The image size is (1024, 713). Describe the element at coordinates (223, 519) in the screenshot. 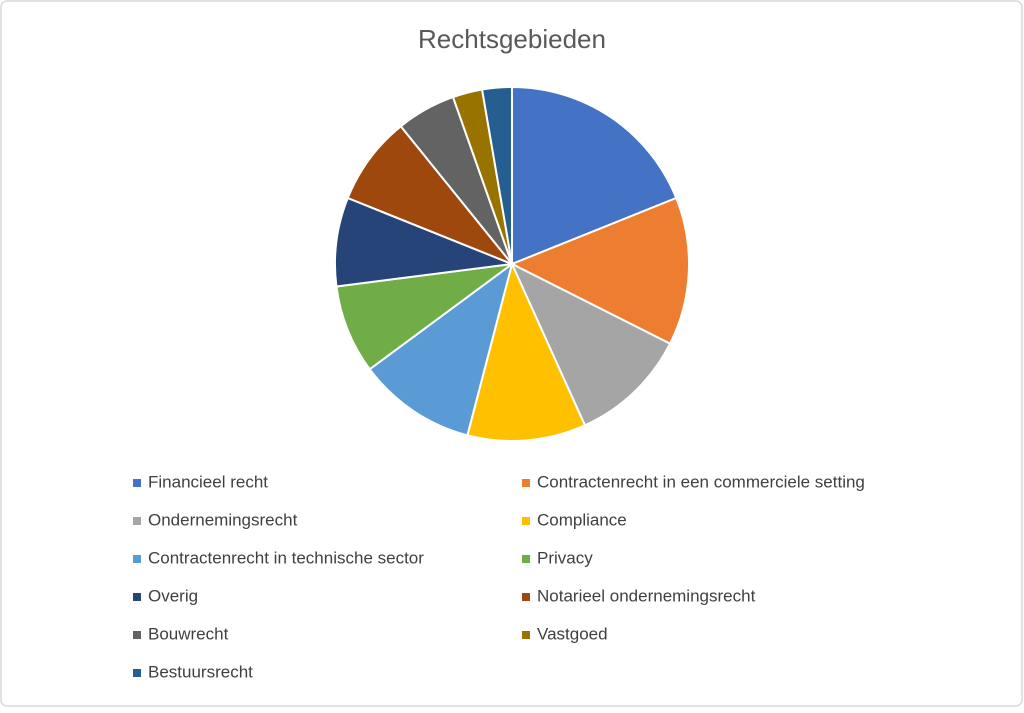

I see `legend-label: Ondernemingsrecht` at that location.